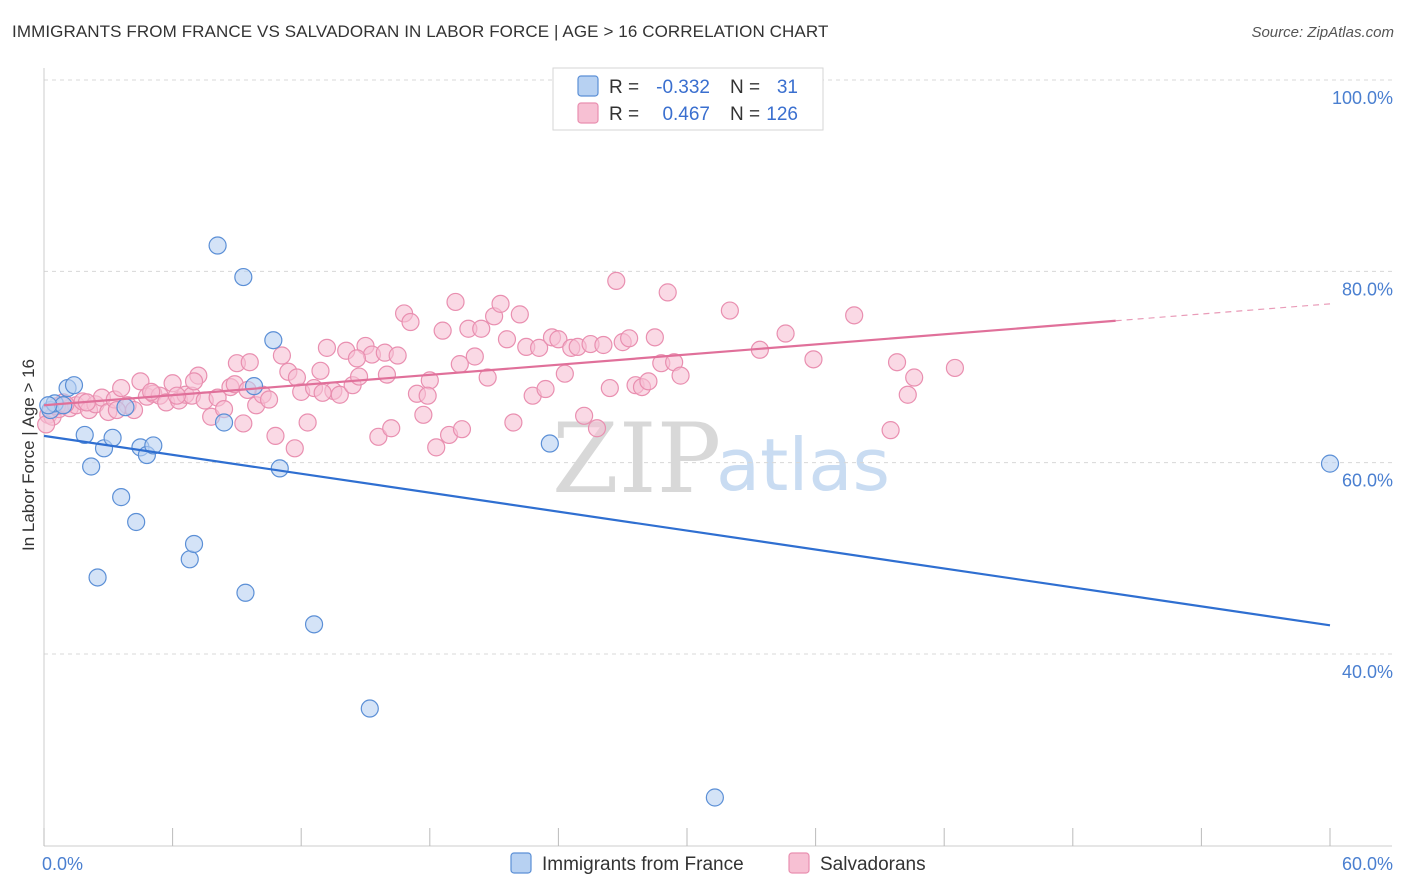 Image resolution: width=1406 pixels, height=892 pixels. I want to click on y-axis-label: In Labor Force | Age > 16, so click(28, 455).